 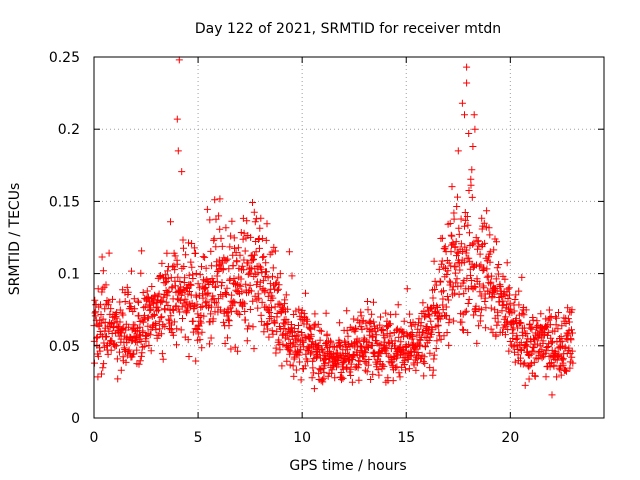 What do you see at coordinates (198, 438) in the screenshot?
I see `x-tick-label: 5` at bounding box center [198, 438].